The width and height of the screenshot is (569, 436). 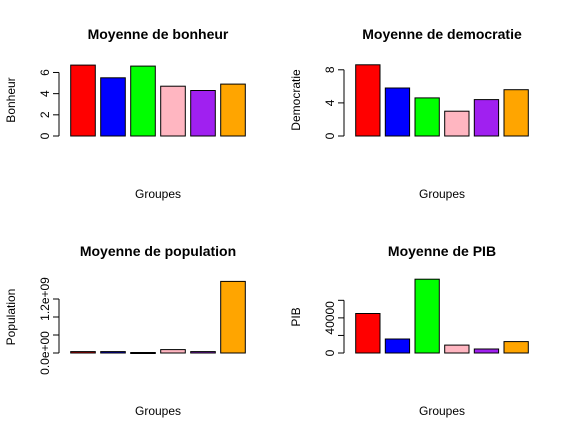 I want to click on y-axis-label: Population, so click(x=11, y=317).